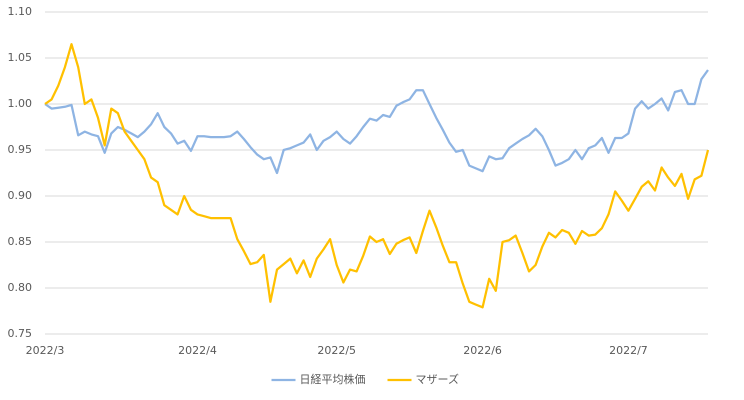 The width and height of the screenshot is (744, 400). Describe the element at coordinates (45, 350) in the screenshot. I see `x-tick-label: 2022/3` at that location.